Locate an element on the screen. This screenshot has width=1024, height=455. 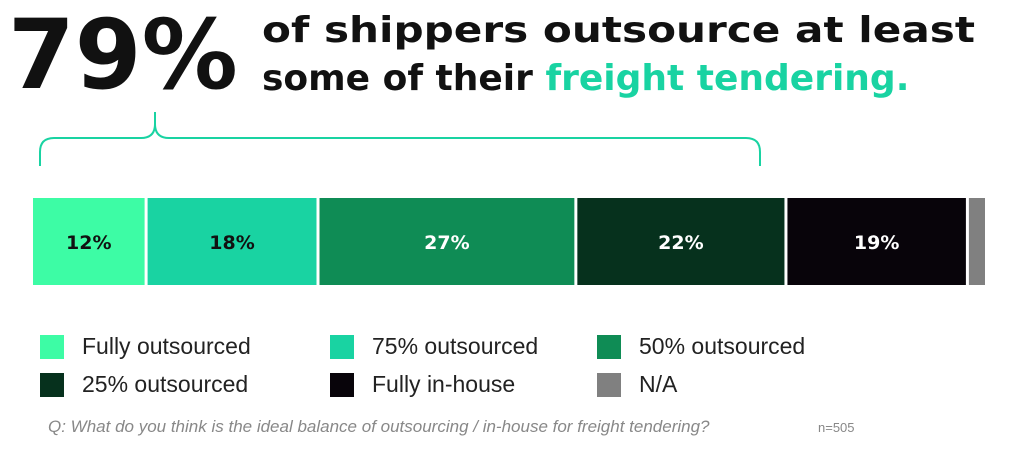
legend-label: 25% outsourced is located at coordinates (165, 384).